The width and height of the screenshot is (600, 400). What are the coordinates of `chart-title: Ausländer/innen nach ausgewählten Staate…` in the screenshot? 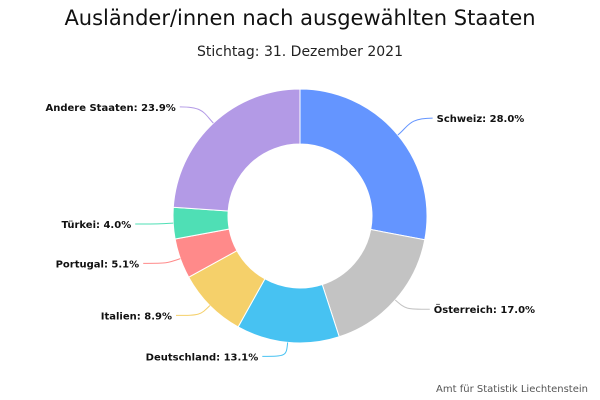 It's located at (300, 18).